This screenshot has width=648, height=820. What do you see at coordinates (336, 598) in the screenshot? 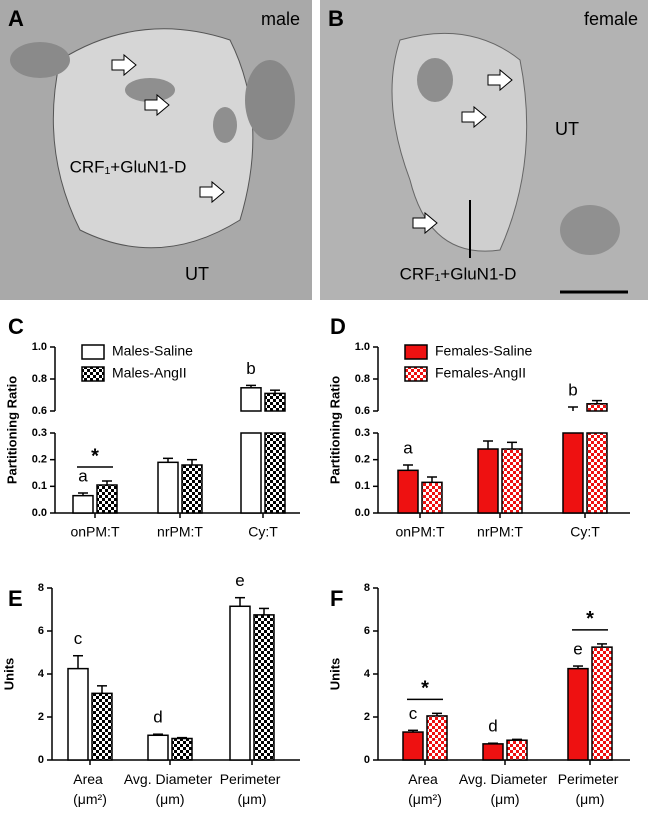
I see `panel-letter: F` at bounding box center [336, 598].